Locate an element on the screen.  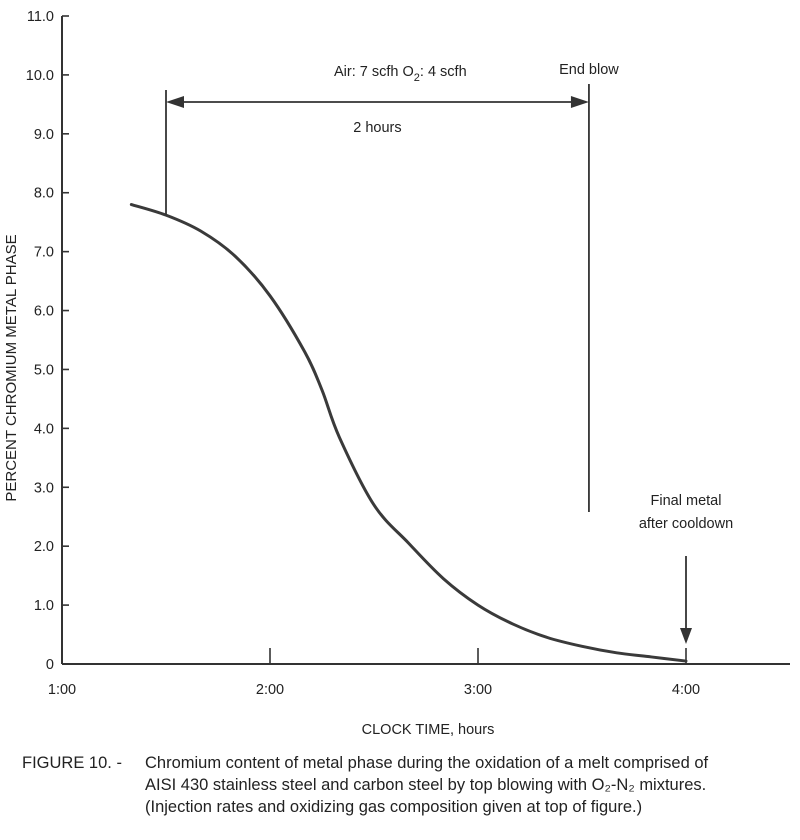
y-tick-label: 7.0 is located at coordinates (44, 253).